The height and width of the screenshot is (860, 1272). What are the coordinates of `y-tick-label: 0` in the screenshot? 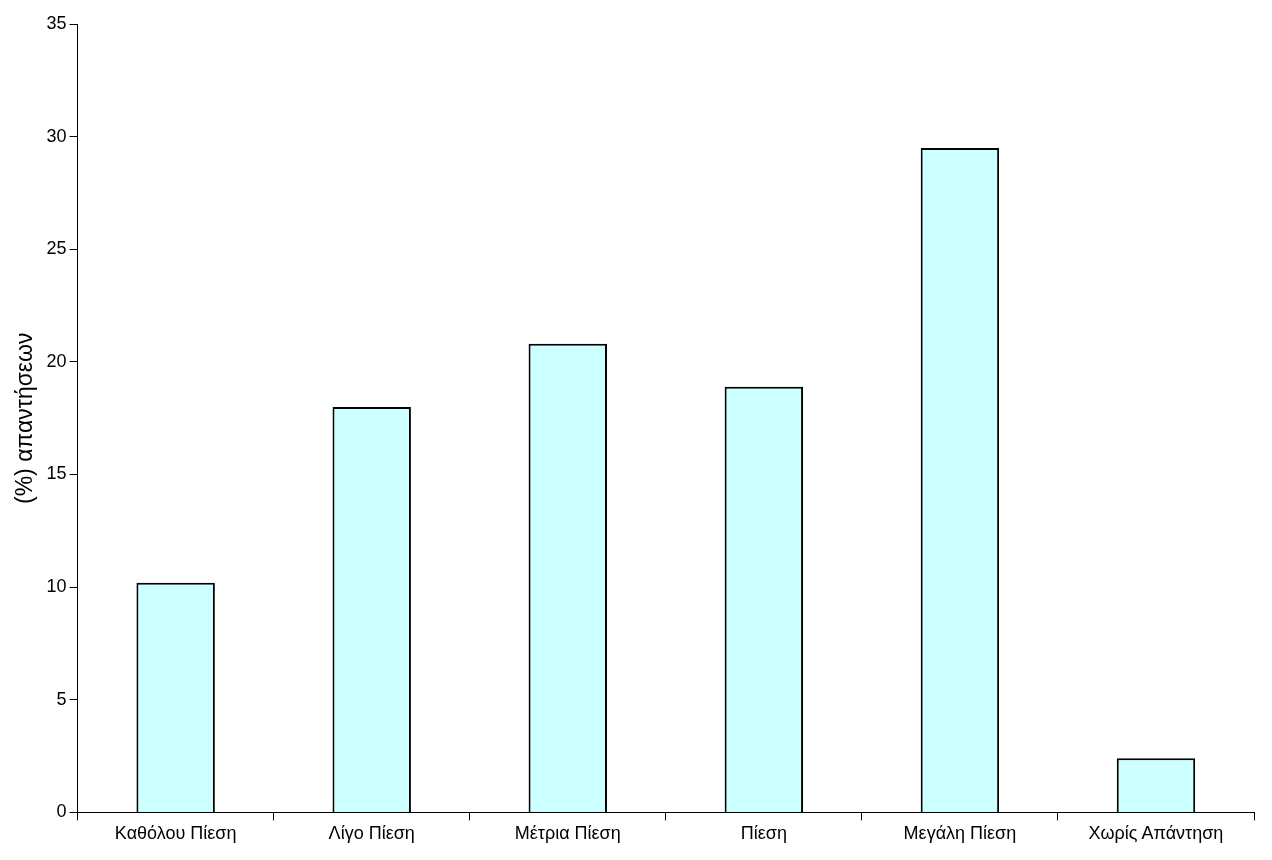 It's located at (61, 811).